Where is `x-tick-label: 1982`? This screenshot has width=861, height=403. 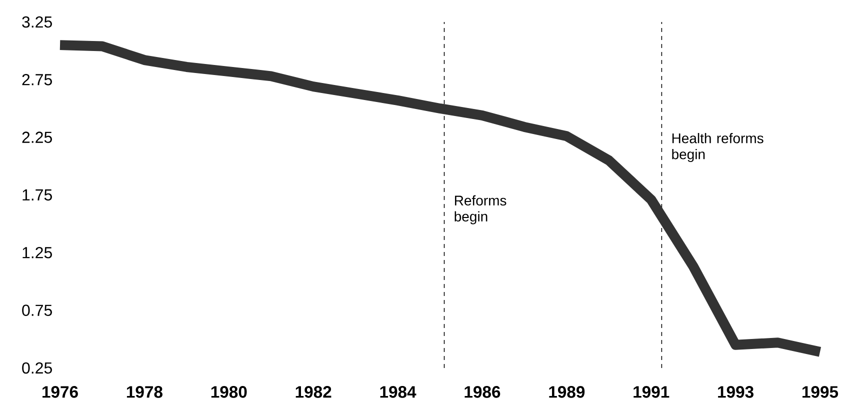 x-tick-label: 1982 is located at coordinates (314, 392).